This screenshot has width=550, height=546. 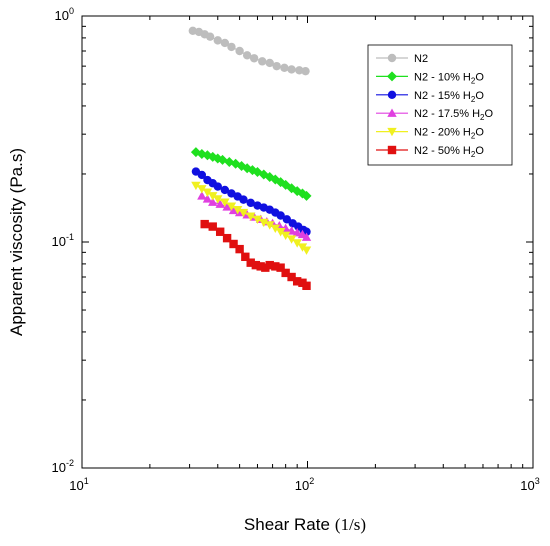 I want to click on x-tick-exp: 1, so click(x=86, y=481).